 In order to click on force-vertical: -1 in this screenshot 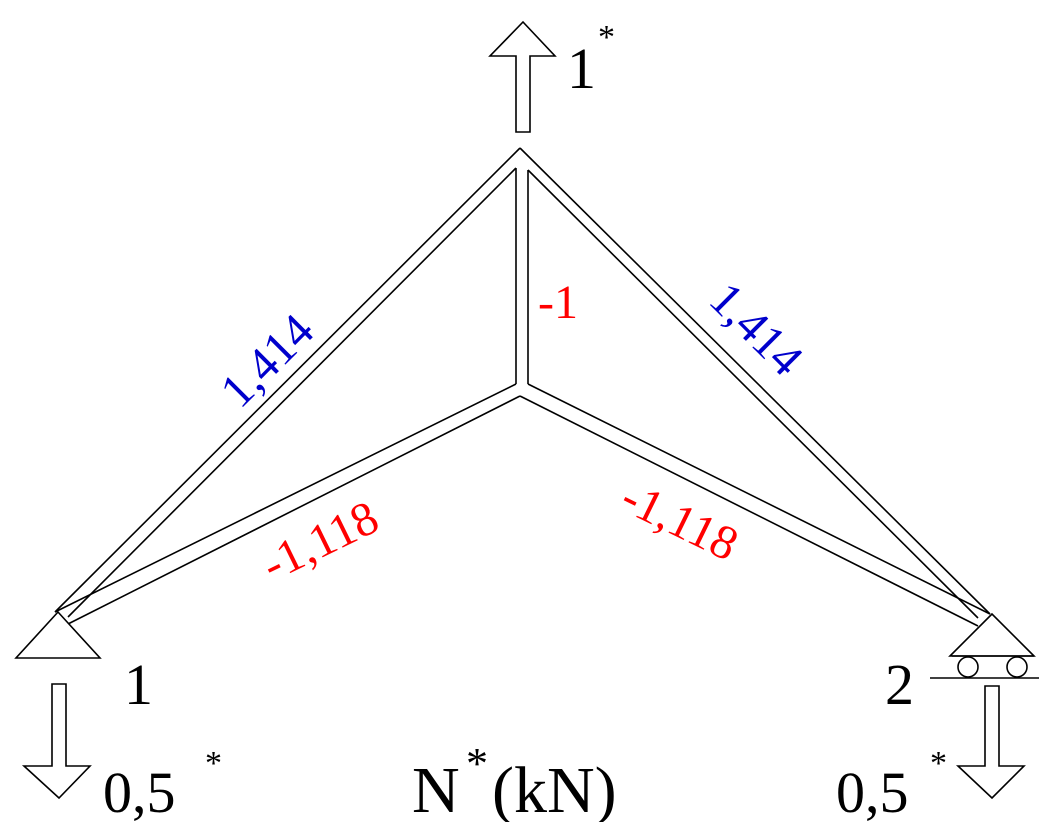, I will do `click(558, 302)`.